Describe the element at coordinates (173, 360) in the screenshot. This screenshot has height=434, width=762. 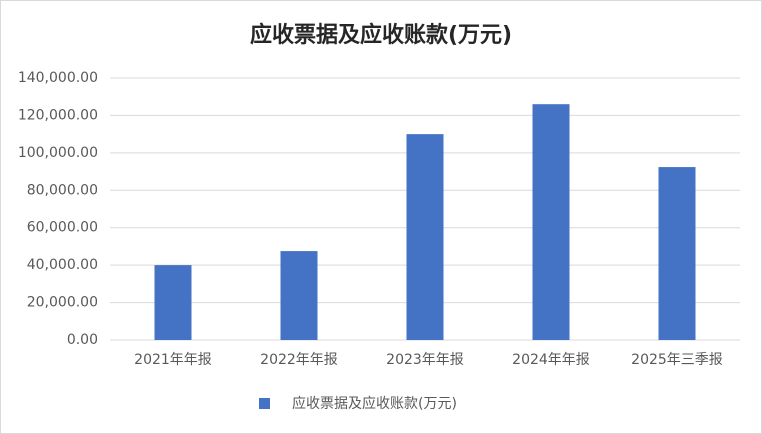
I see `x-tick-label: 2021年年报` at that location.